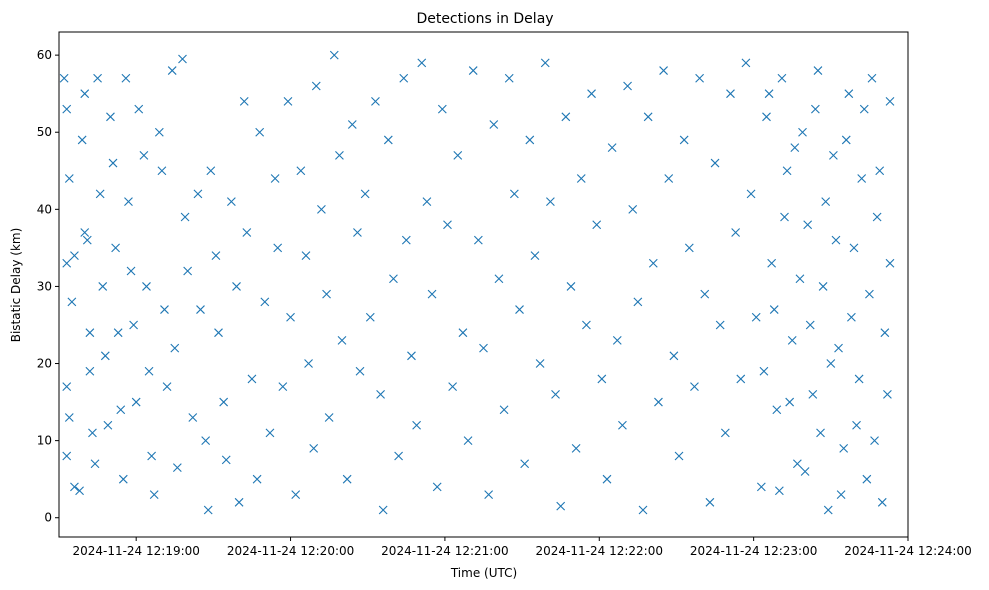 The image size is (989, 590). What do you see at coordinates (907, 551) in the screenshot?
I see `x-tick-label: 2024-11-24 12:24:00` at bounding box center [907, 551].